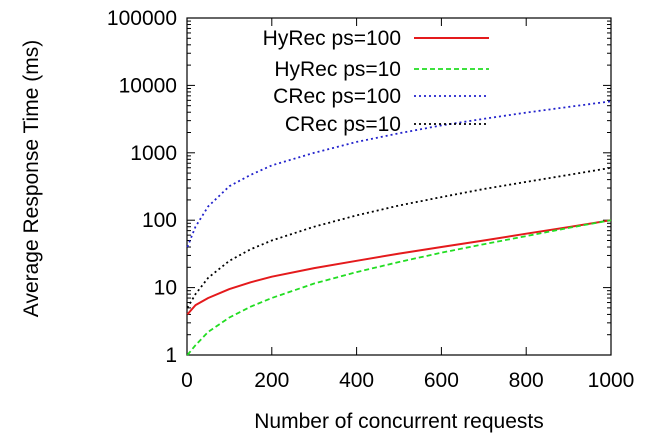  What do you see at coordinates (171, 355) in the screenshot?
I see `y-tick-label: 1` at bounding box center [171, 355].